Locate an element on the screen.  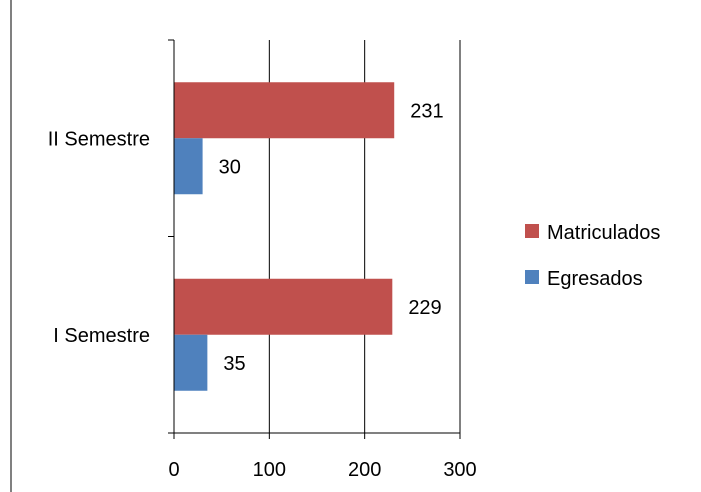
legend: Matriculados Egresados is located at coordinates (592, 256).